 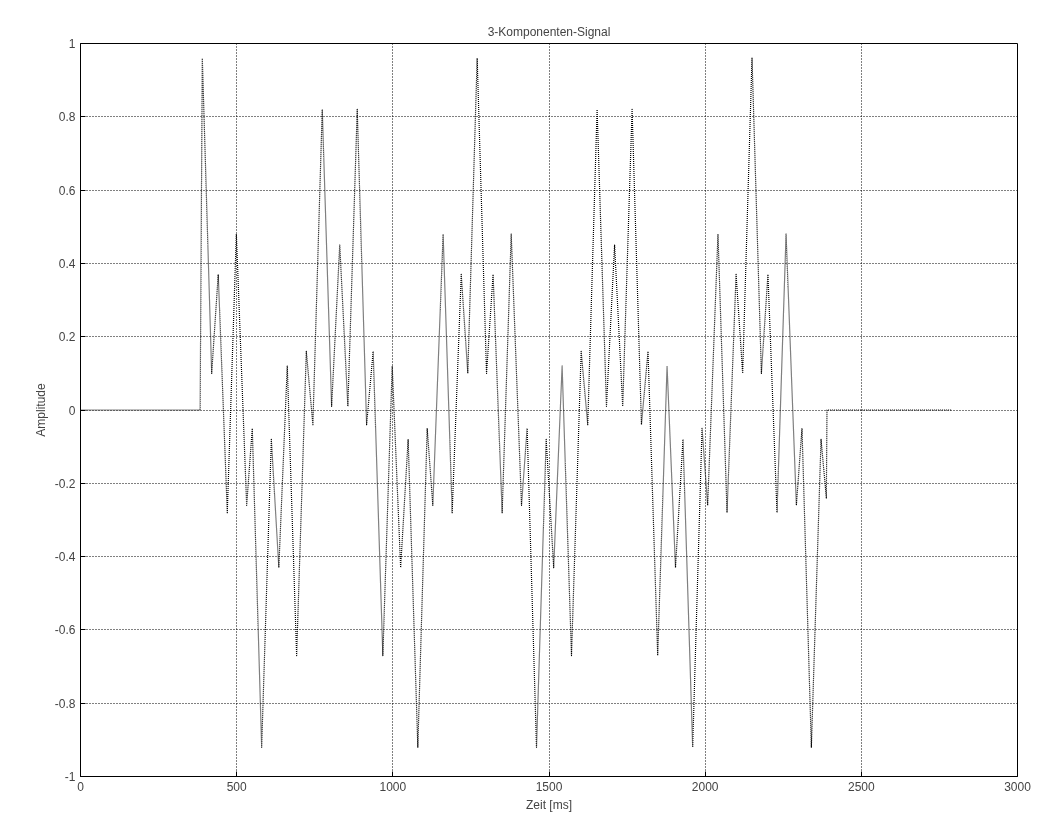 I want to click on y-tick-label: -0.2, so click(x=65, y=483).